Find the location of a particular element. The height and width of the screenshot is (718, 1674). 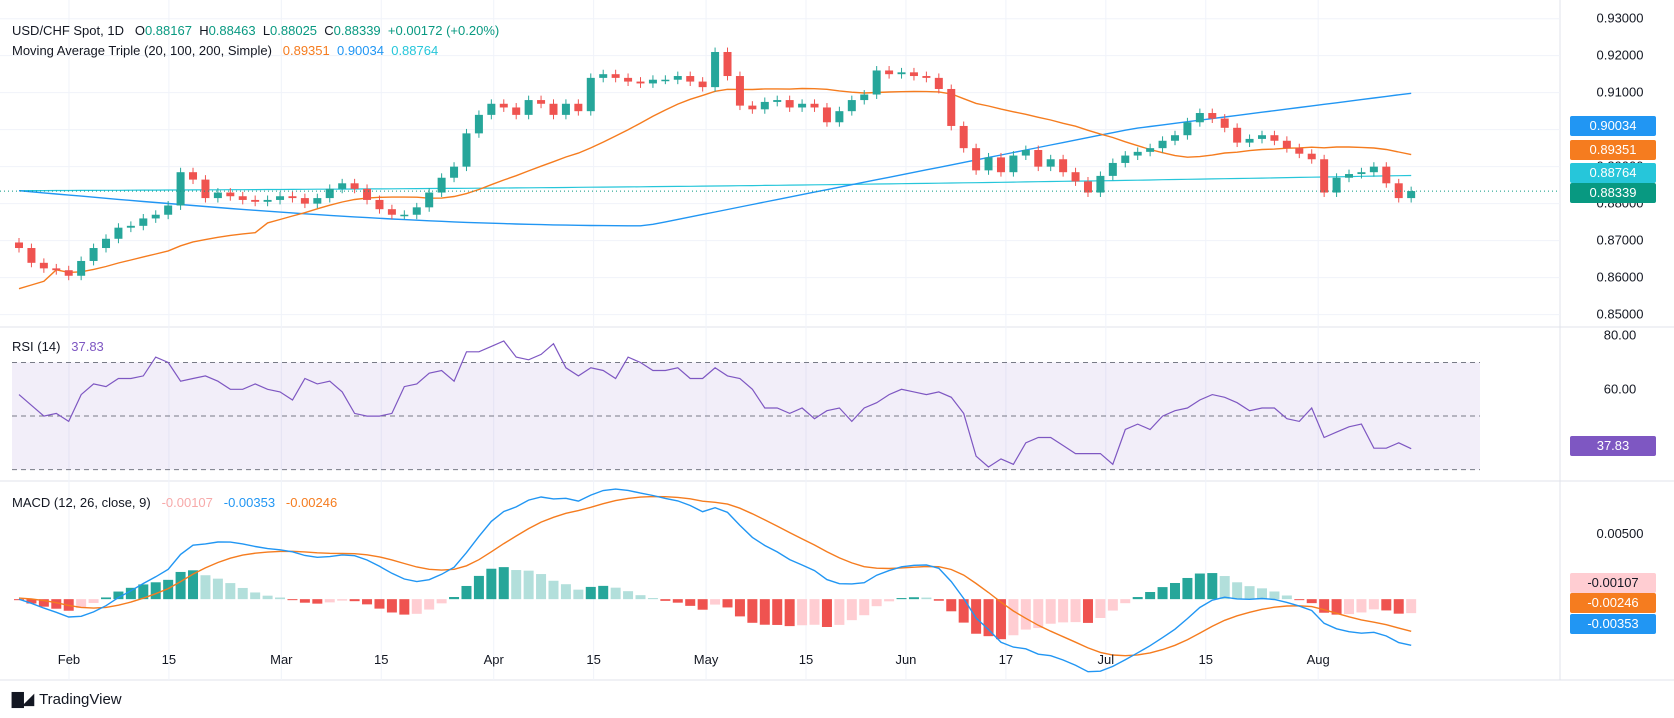

tradingview-logo-icon: ▇◢ is located at coordinates (23, 699).